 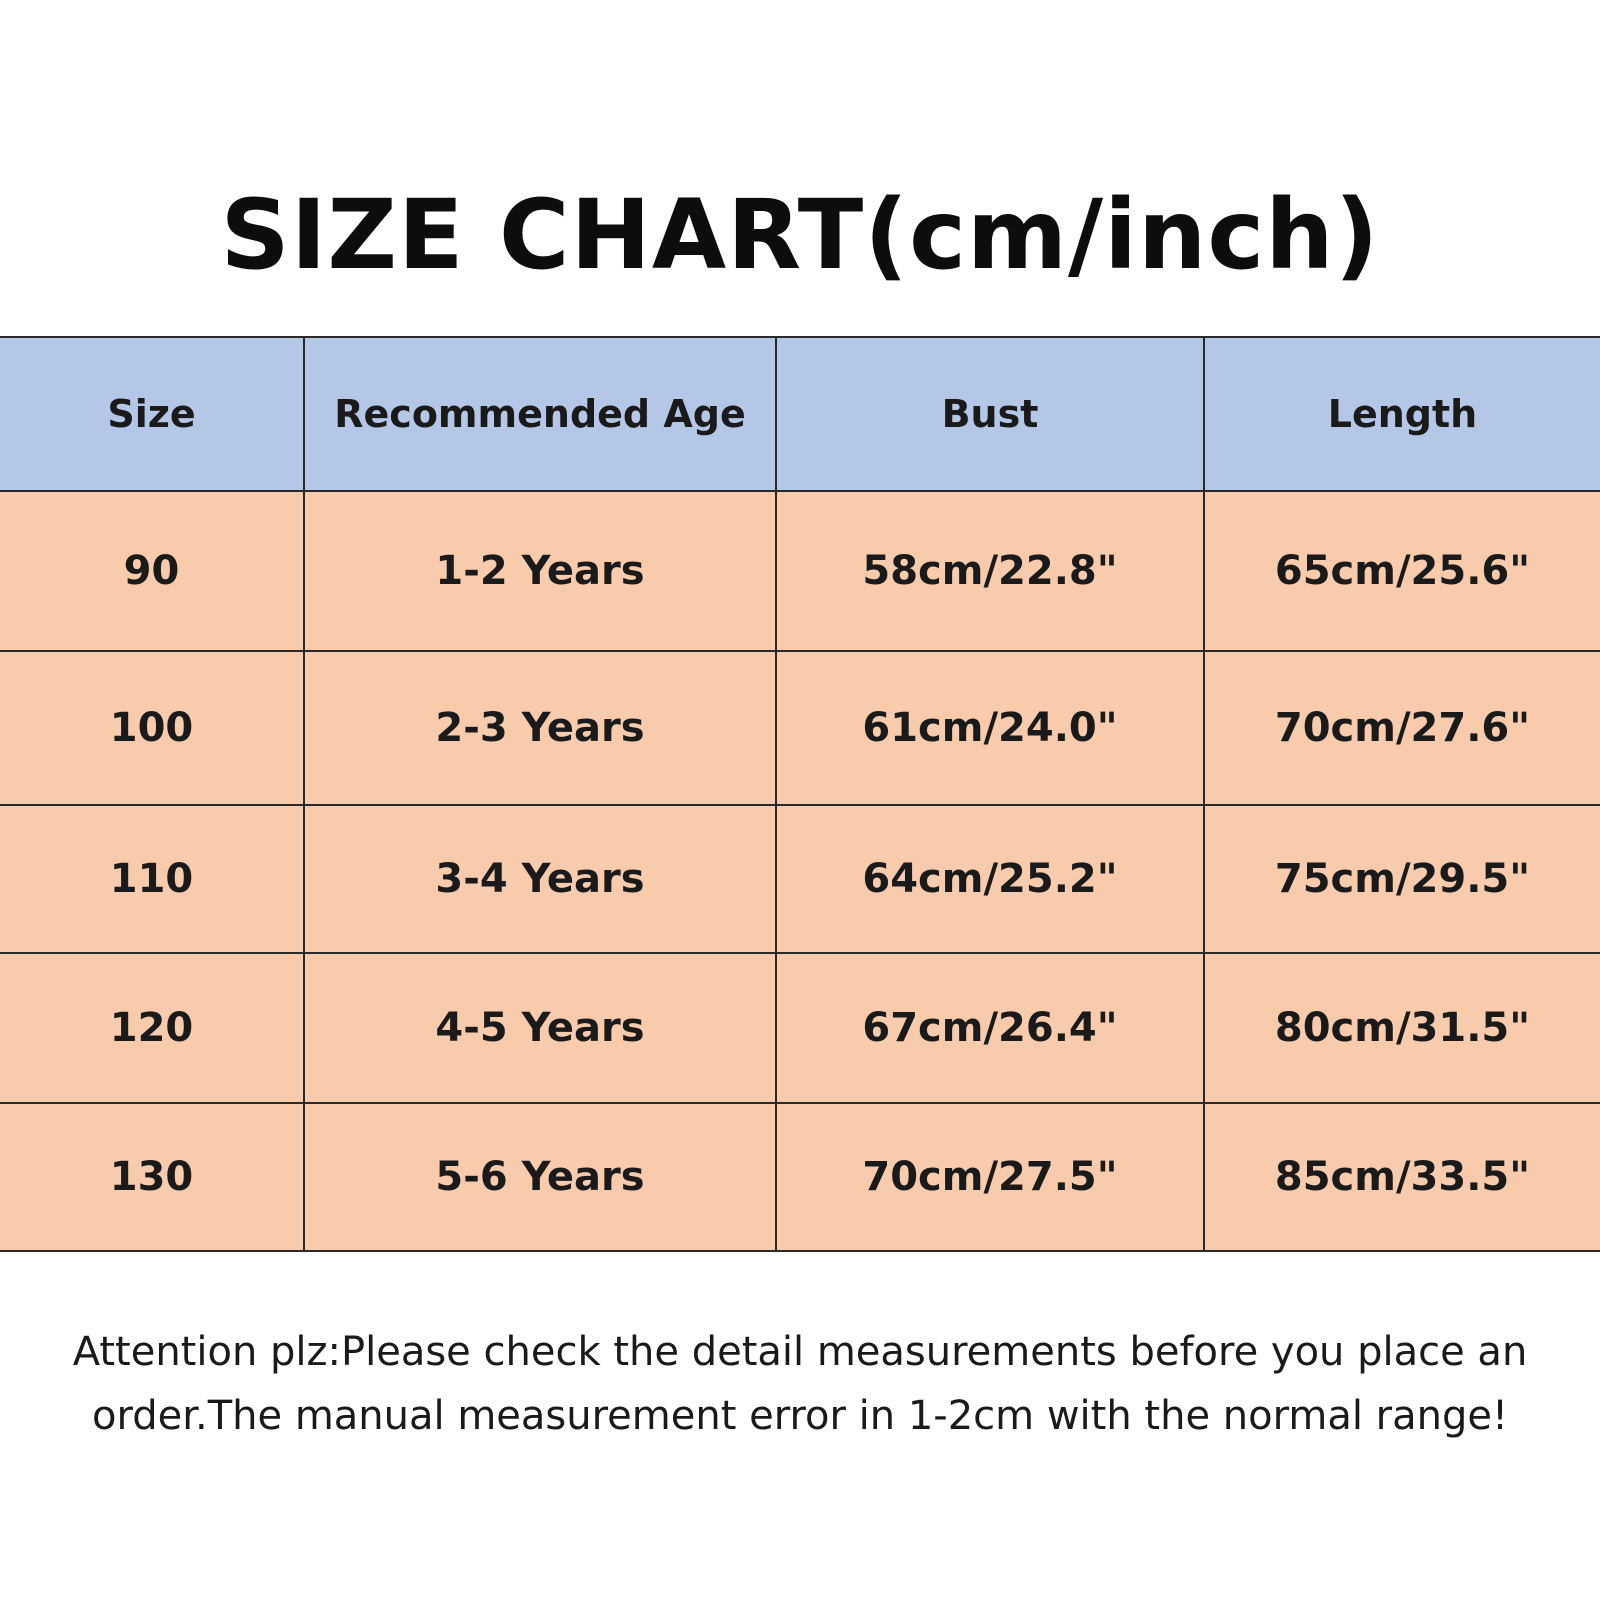 What do you see at coordinates (152, 414) in the screenshot?
I see `header-size: Size` at bounding box center [152, 414].